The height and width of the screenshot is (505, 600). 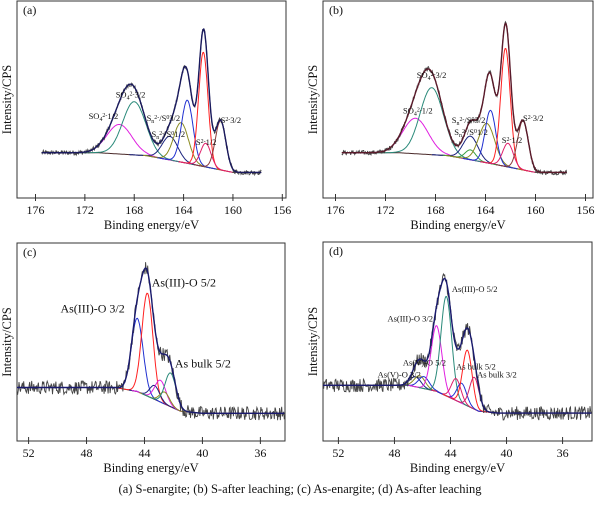 I want to click on peak-annotation: SO42-3/2, so click(x=131, y=96).